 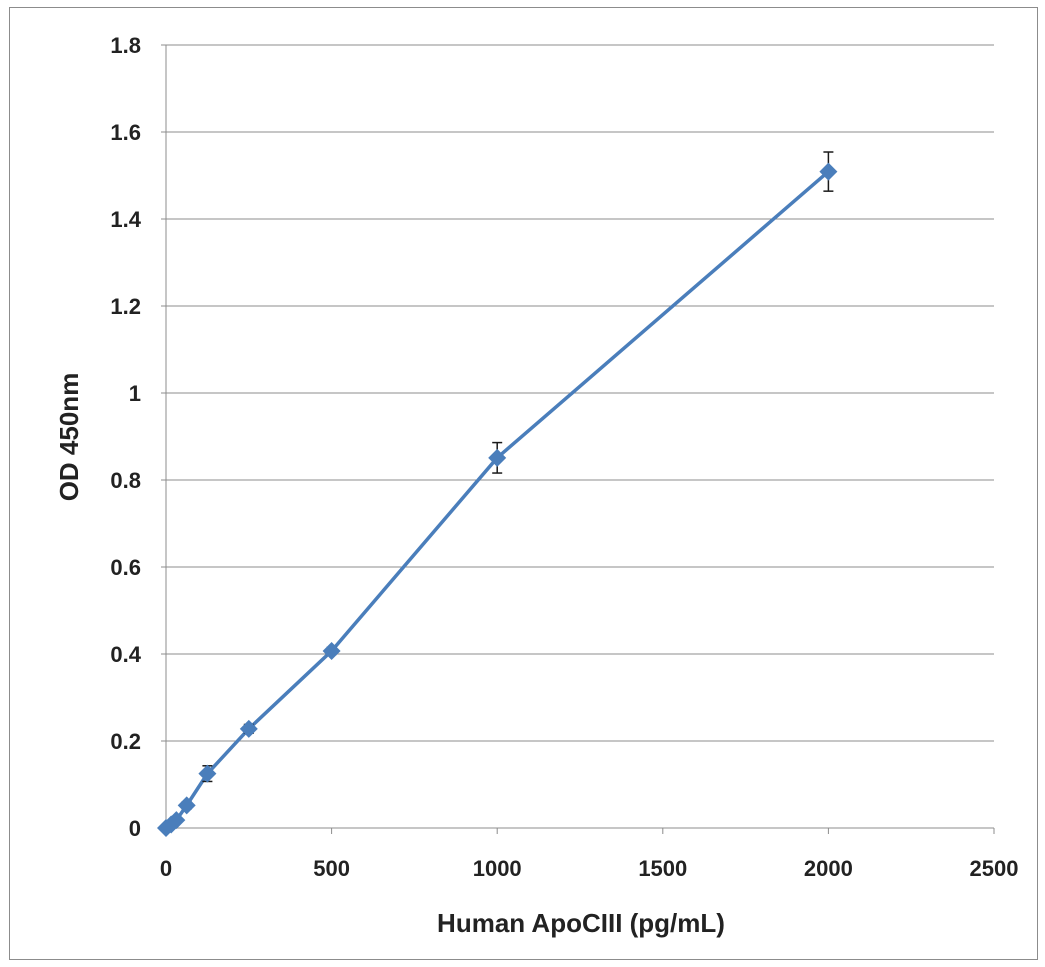 I want to click on x-tick-labels: 0 500 1000 1500 2000 2500, so click(x=589, y=868).